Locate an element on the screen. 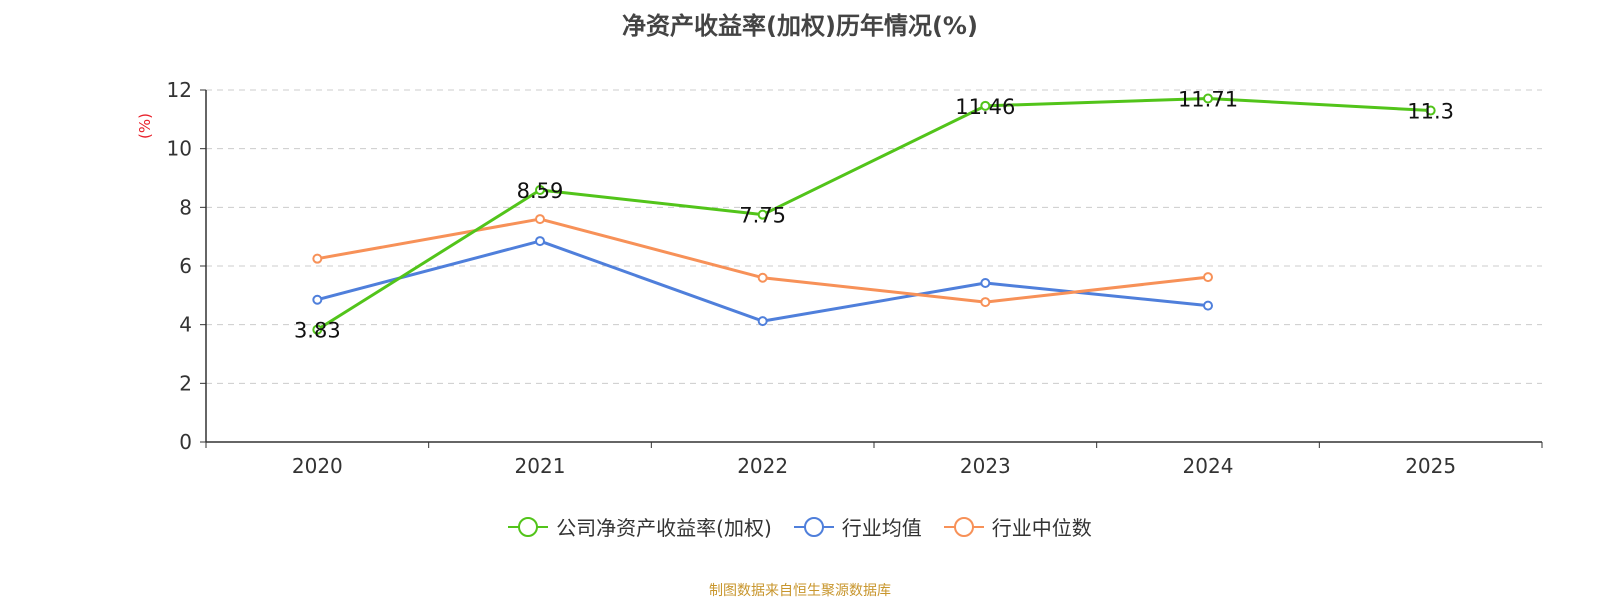 The width and height of the screenshot is (1600, 600). legend-marker-company is located at coordinates (528, 526).